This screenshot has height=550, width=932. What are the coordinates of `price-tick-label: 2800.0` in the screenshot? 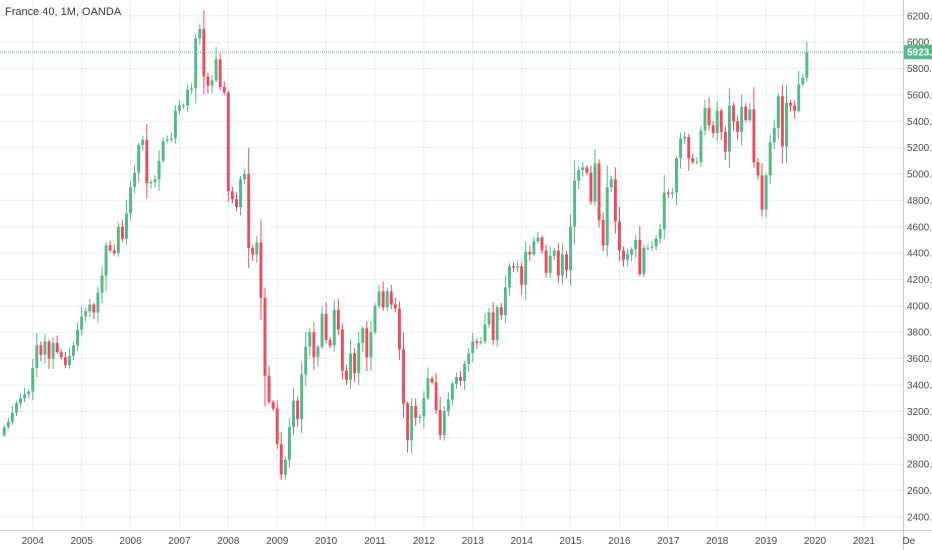 It's located at (919, 465).